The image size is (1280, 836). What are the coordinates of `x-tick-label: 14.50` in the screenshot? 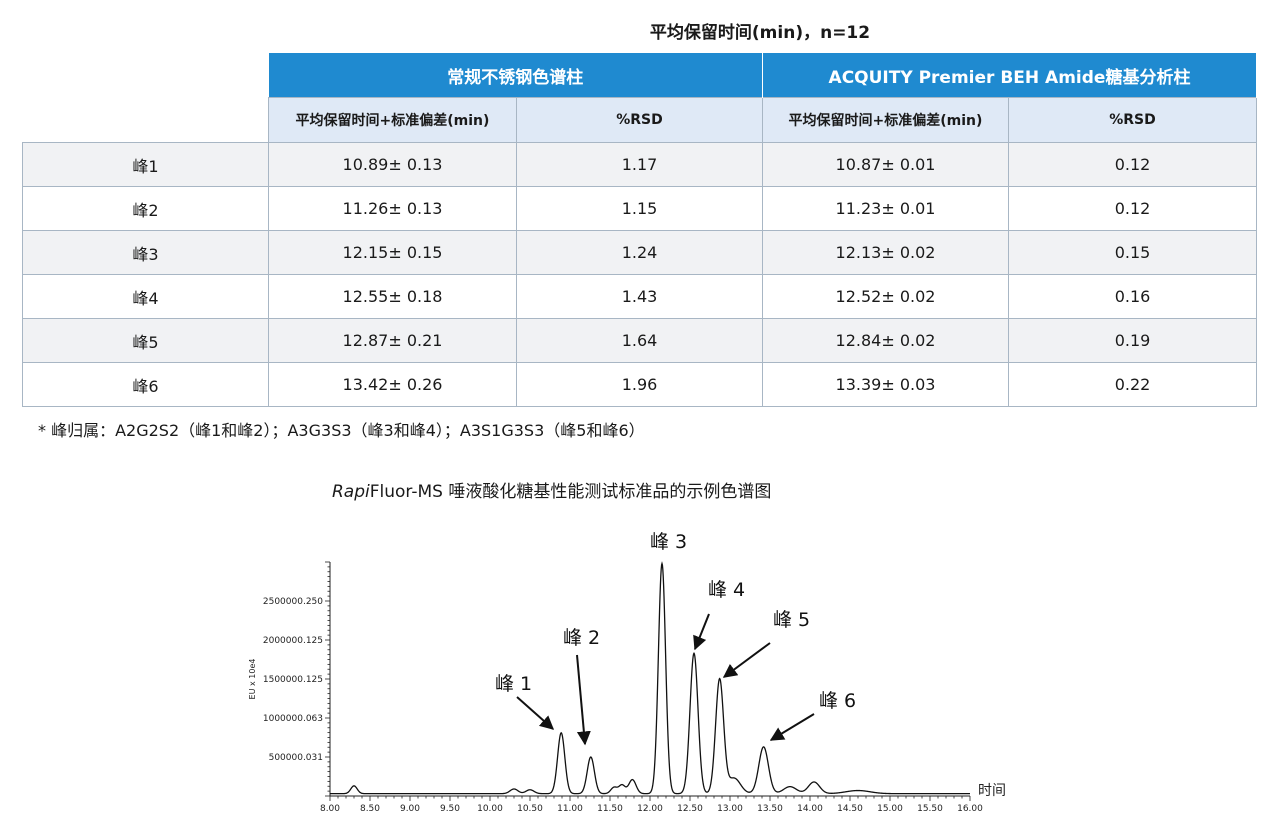 It's located at (850, 809).